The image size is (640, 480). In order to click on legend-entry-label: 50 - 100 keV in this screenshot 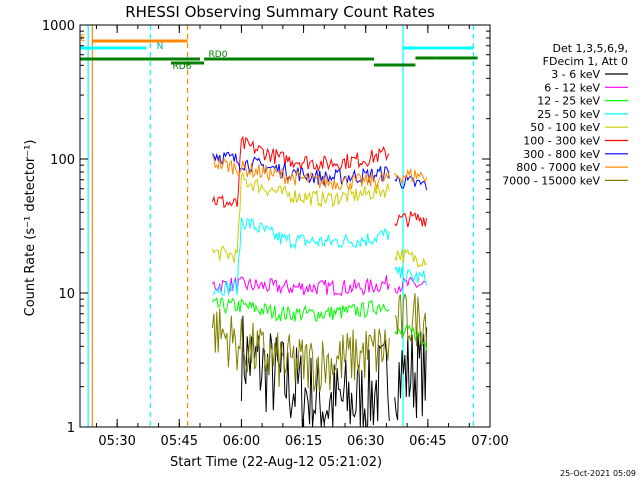, I will do `click(565, 127)`.